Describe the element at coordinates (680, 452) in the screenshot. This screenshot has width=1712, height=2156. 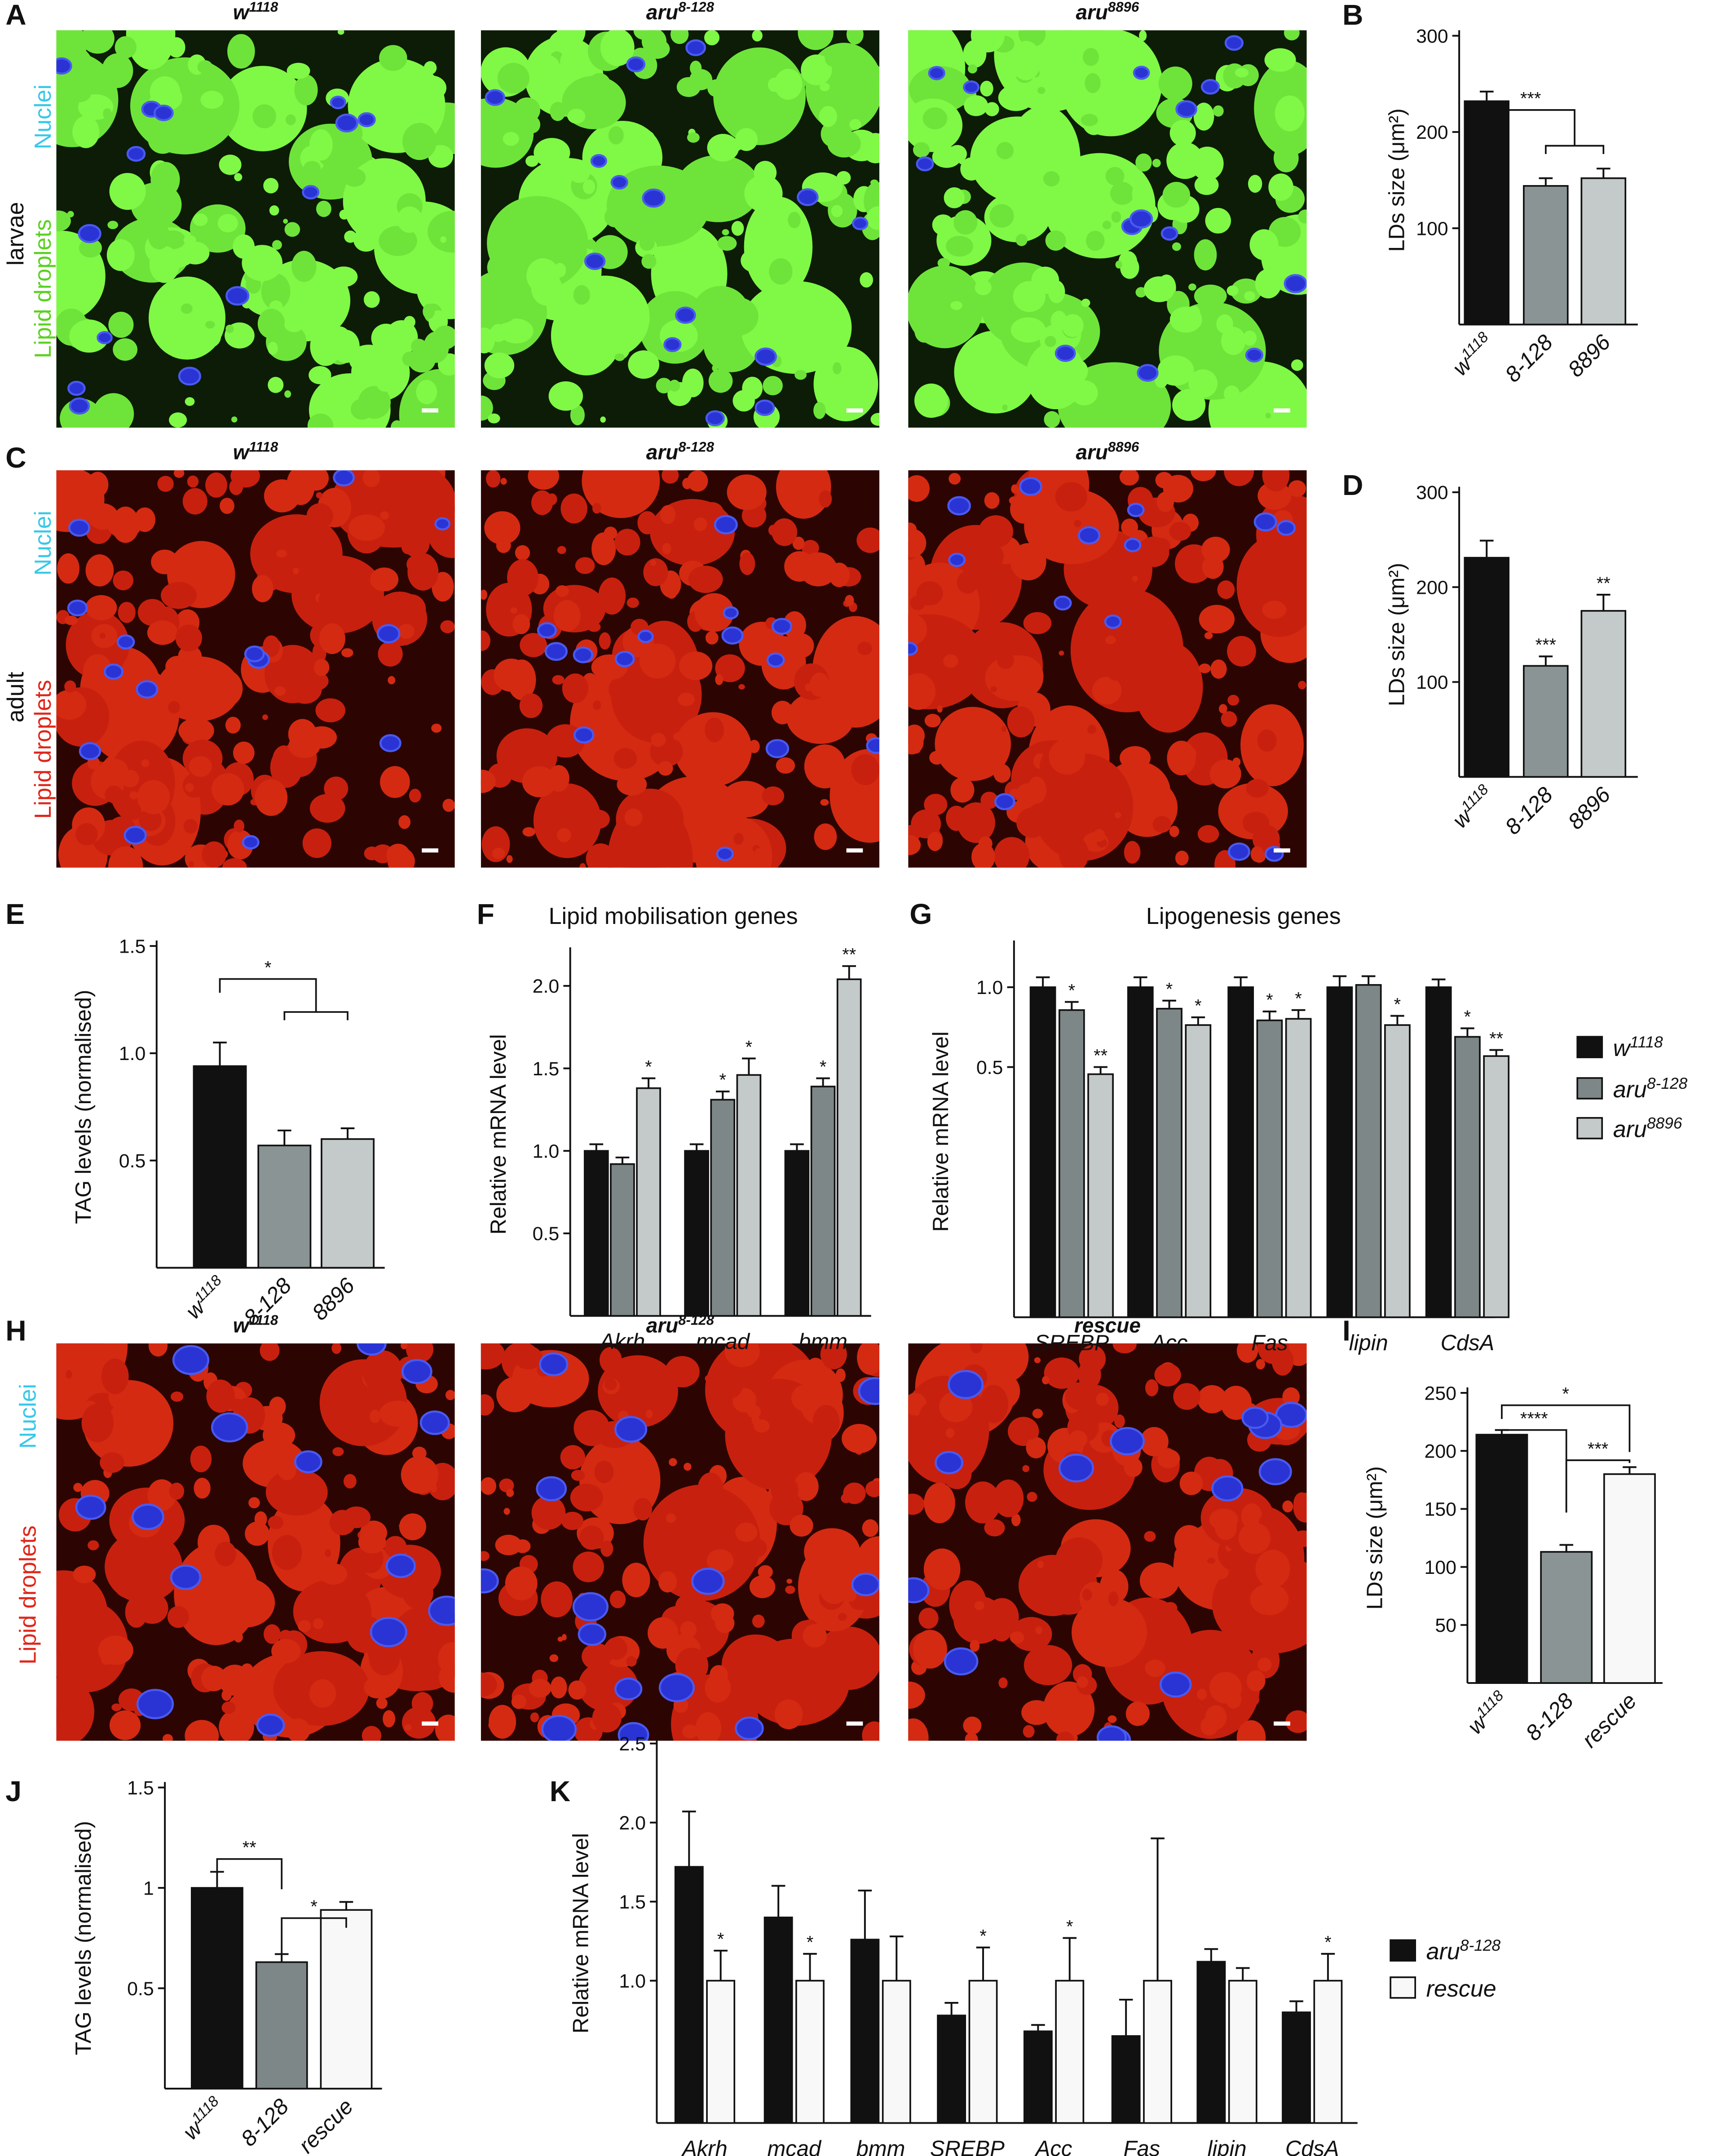
I see `image-title: aru8-128` at that location.